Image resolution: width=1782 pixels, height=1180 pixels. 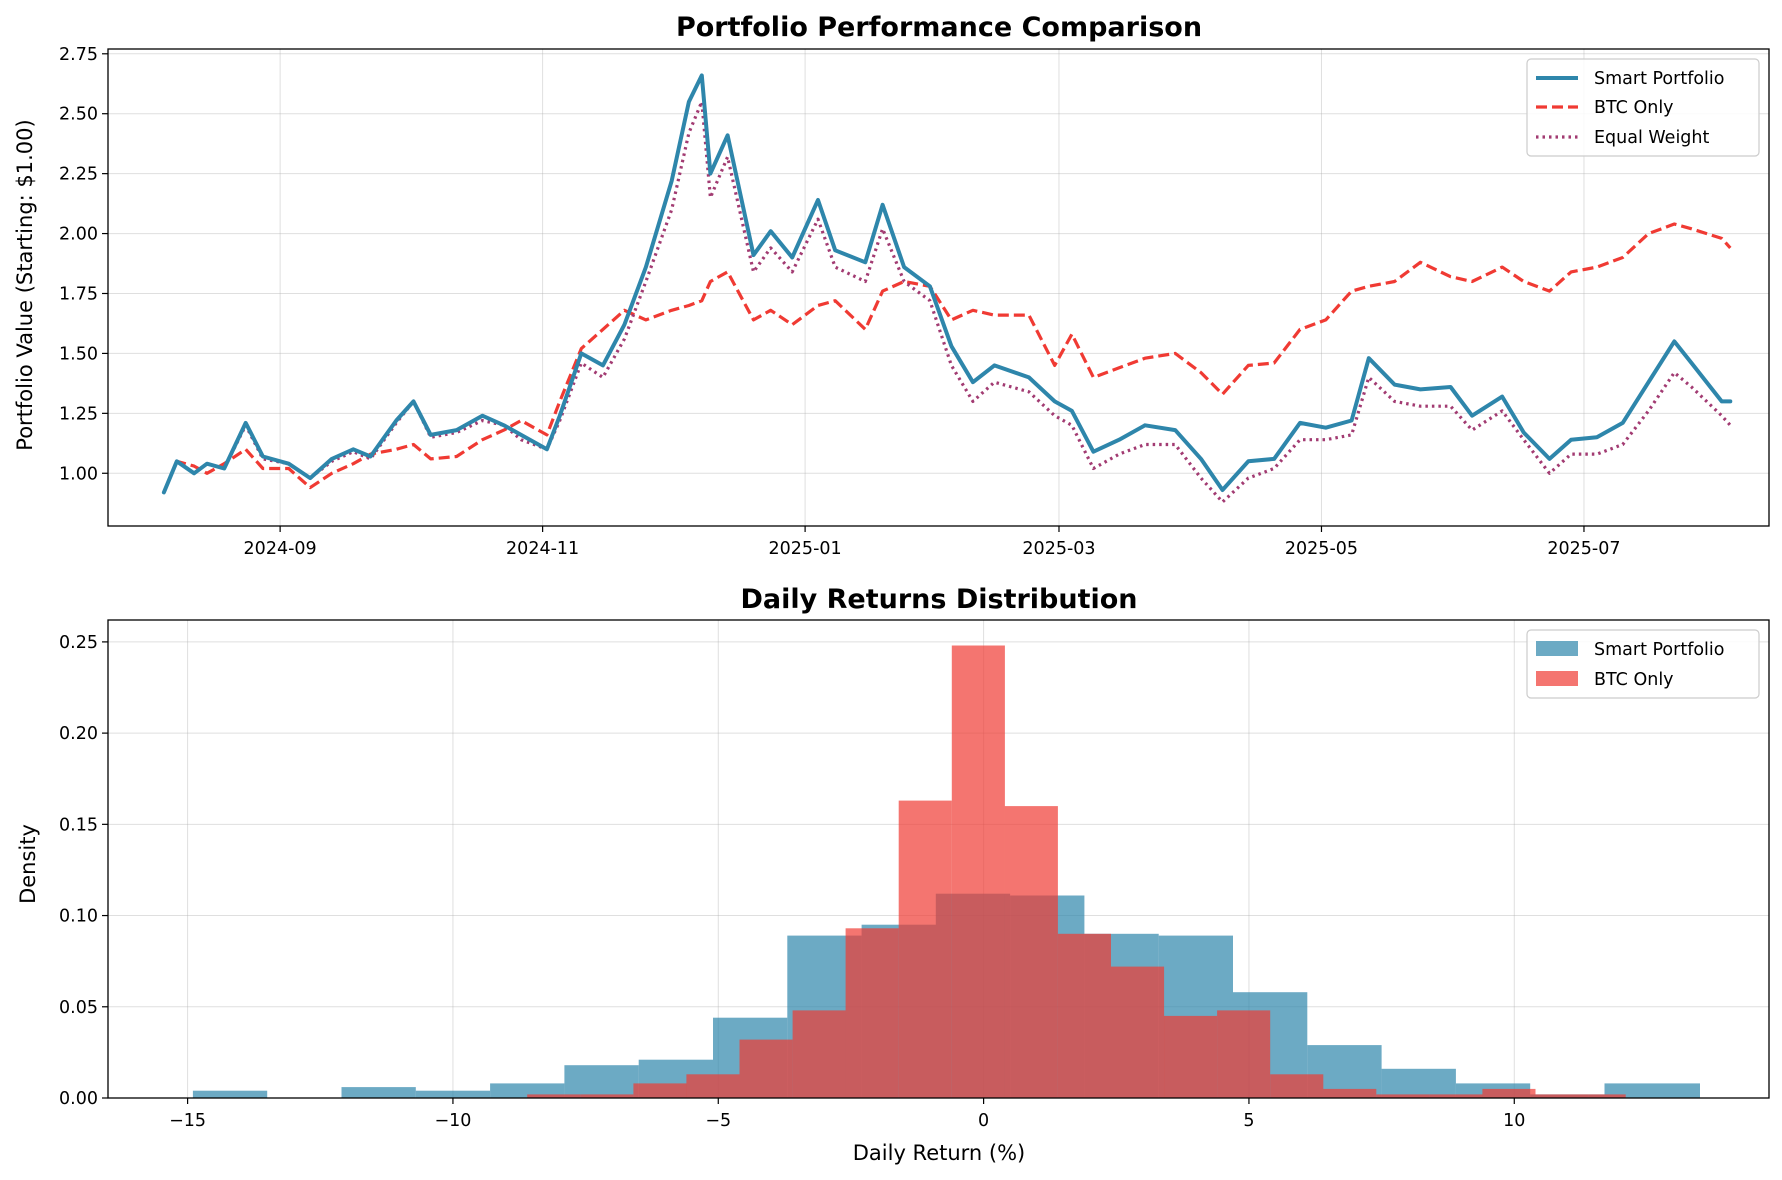 What do you see at coordinates (1583, 549) in the screenshot?
I see `x-tick-label: 2025-07` at bounding box center [1583, 549].